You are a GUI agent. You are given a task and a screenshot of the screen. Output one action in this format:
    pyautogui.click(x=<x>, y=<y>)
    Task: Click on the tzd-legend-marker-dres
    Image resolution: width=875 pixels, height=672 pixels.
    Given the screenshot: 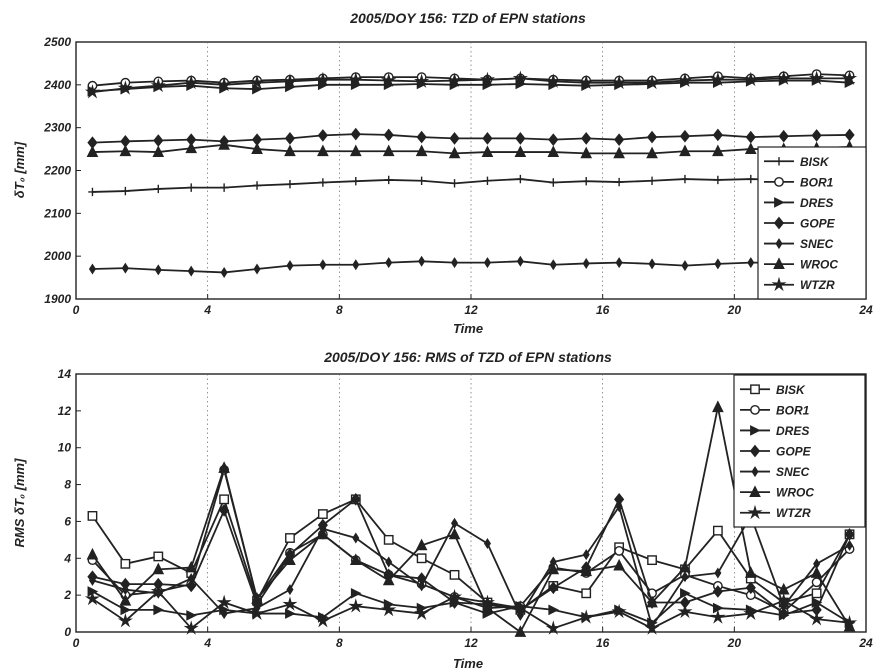 What is the action you would take?
    pyautogui.click(x=779, y=202)
    